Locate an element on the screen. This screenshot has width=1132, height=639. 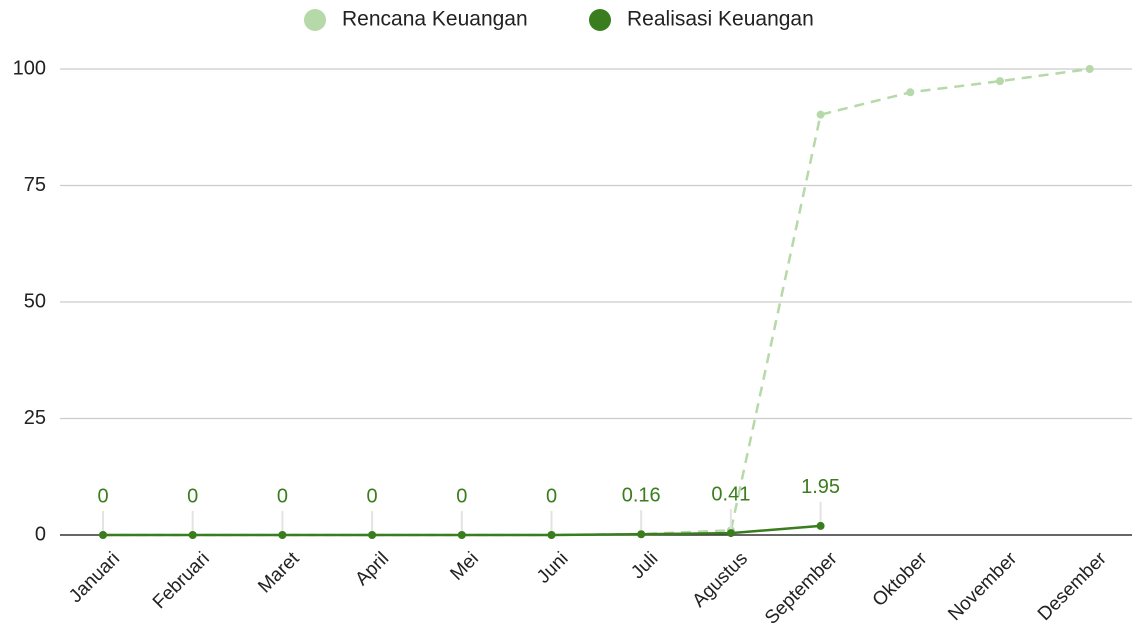
x-tick-label: Oktober is located at coordinates (900, 579).